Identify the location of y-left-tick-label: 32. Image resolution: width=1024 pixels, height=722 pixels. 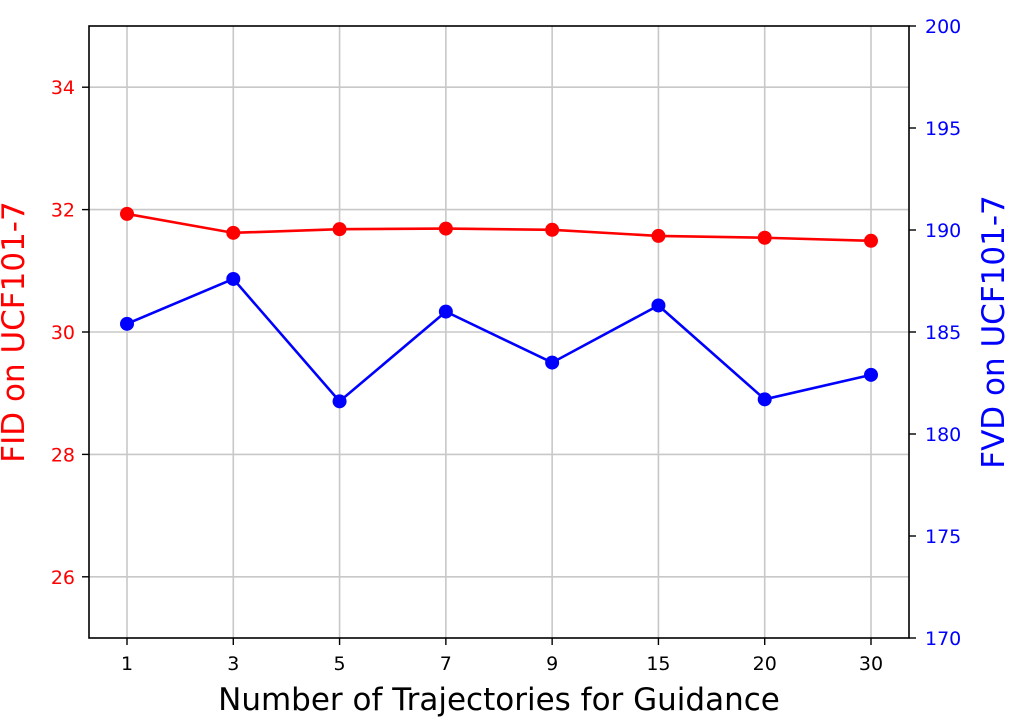
(63, 211).